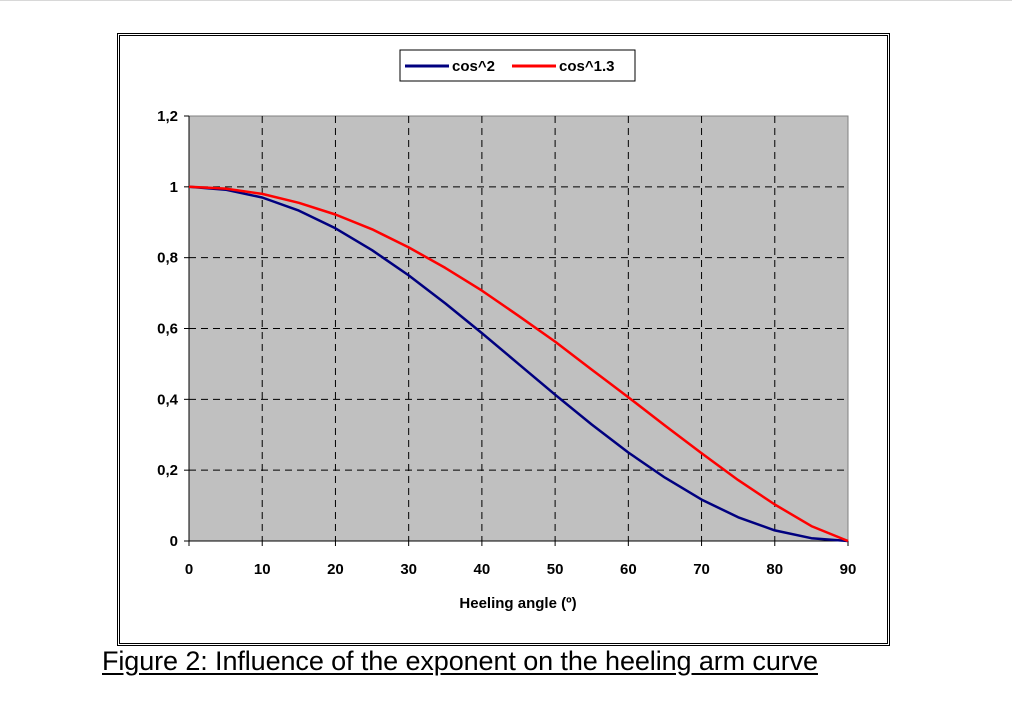 The height and width of the screenshot is (720, 1012). Describe the element at coordinates (701, 569) in the screenshot. I see `x-tick-label: 70` at that location.